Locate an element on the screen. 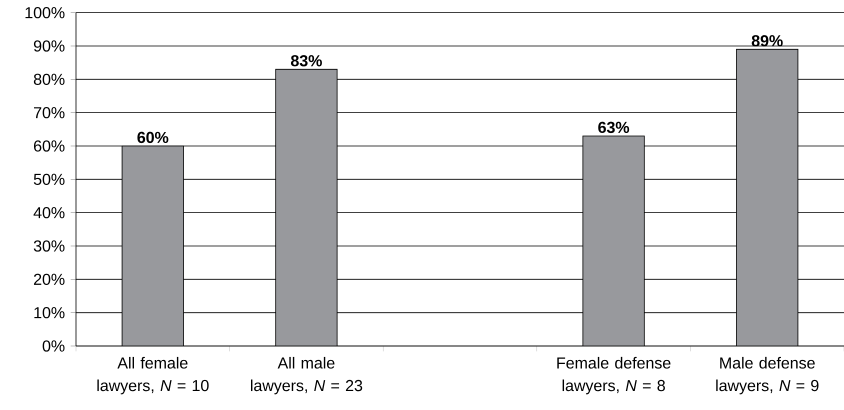 Image resolution: width=844 pixels, height=410 pixels. y-tick-label: 20% is located at coordinates (49, 279).